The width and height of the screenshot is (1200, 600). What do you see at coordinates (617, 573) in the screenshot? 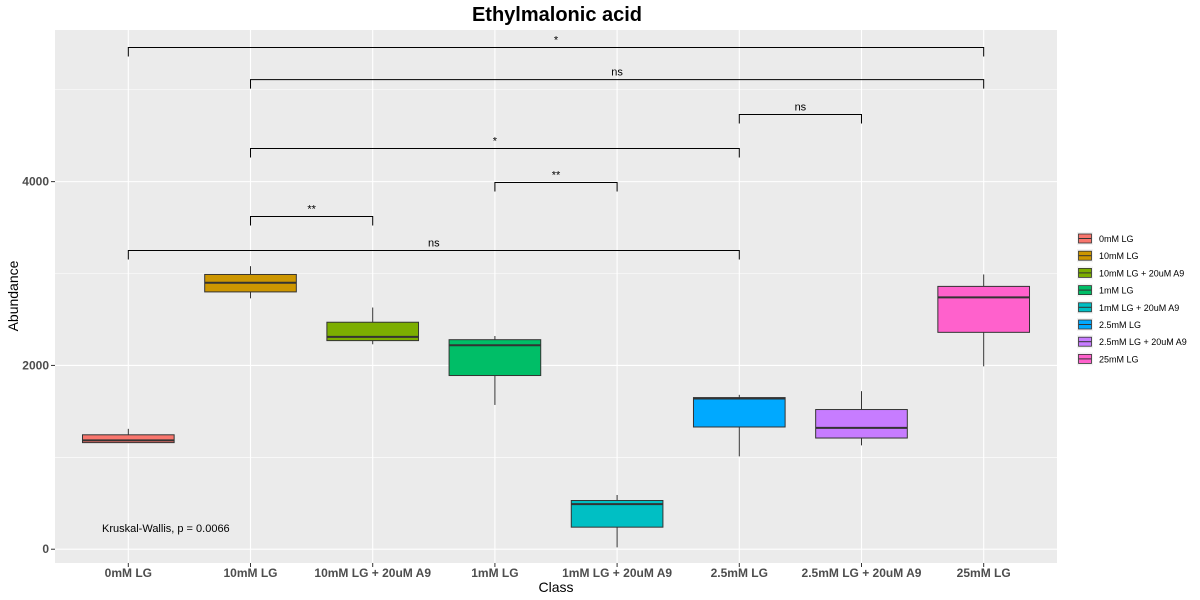
I see `x-tick-label: 1mM LG + 20uM A9` at bounding box center [617, 573].